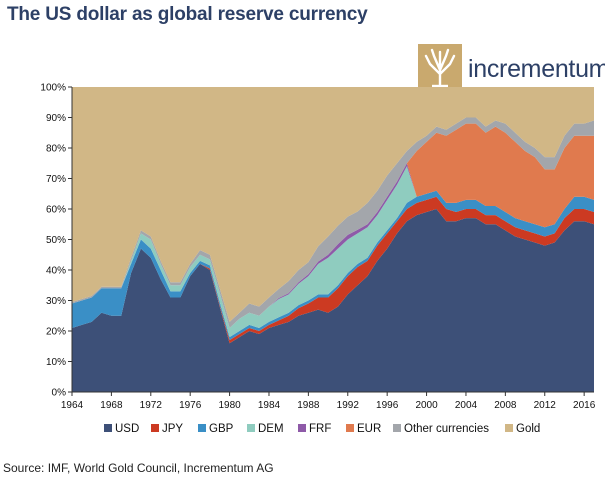 The height and width of the screenshot is (481, 605). I want to click on y-tick-label: 20%, so click(56, 332).